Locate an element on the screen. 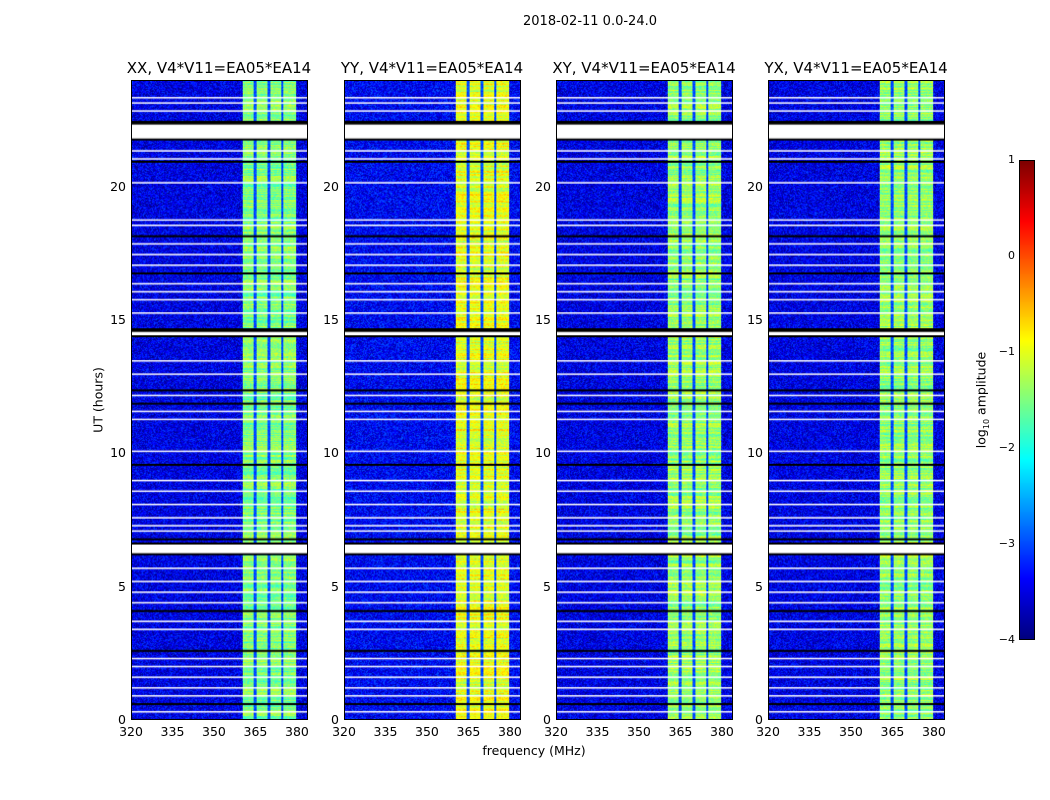 This screenshot has width=1050, height=800. panel-title: YY, V4*V11=EA05*EA14 is located at coordinates (432, 68).